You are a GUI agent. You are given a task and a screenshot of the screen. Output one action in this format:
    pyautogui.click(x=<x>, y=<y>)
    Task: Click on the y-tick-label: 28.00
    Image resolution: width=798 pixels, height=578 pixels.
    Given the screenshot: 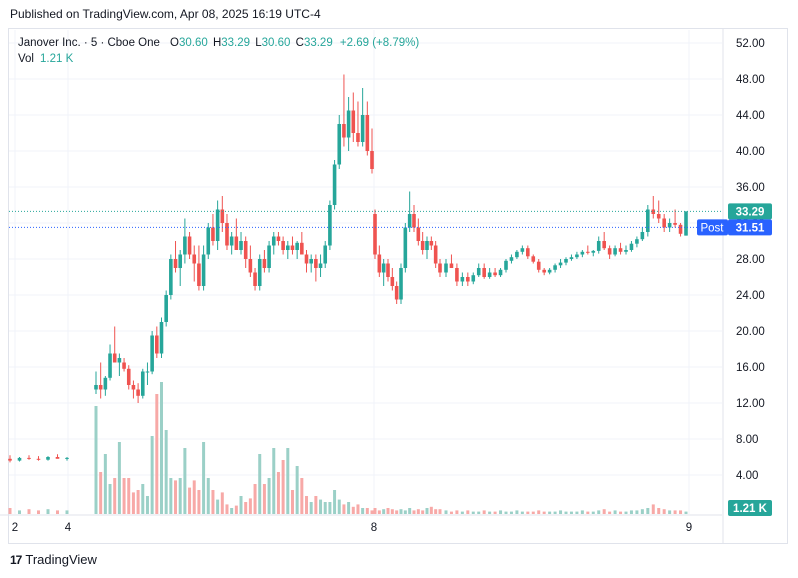 What is the action you would take?
    pyautogui.click(x=750, y=260)
    